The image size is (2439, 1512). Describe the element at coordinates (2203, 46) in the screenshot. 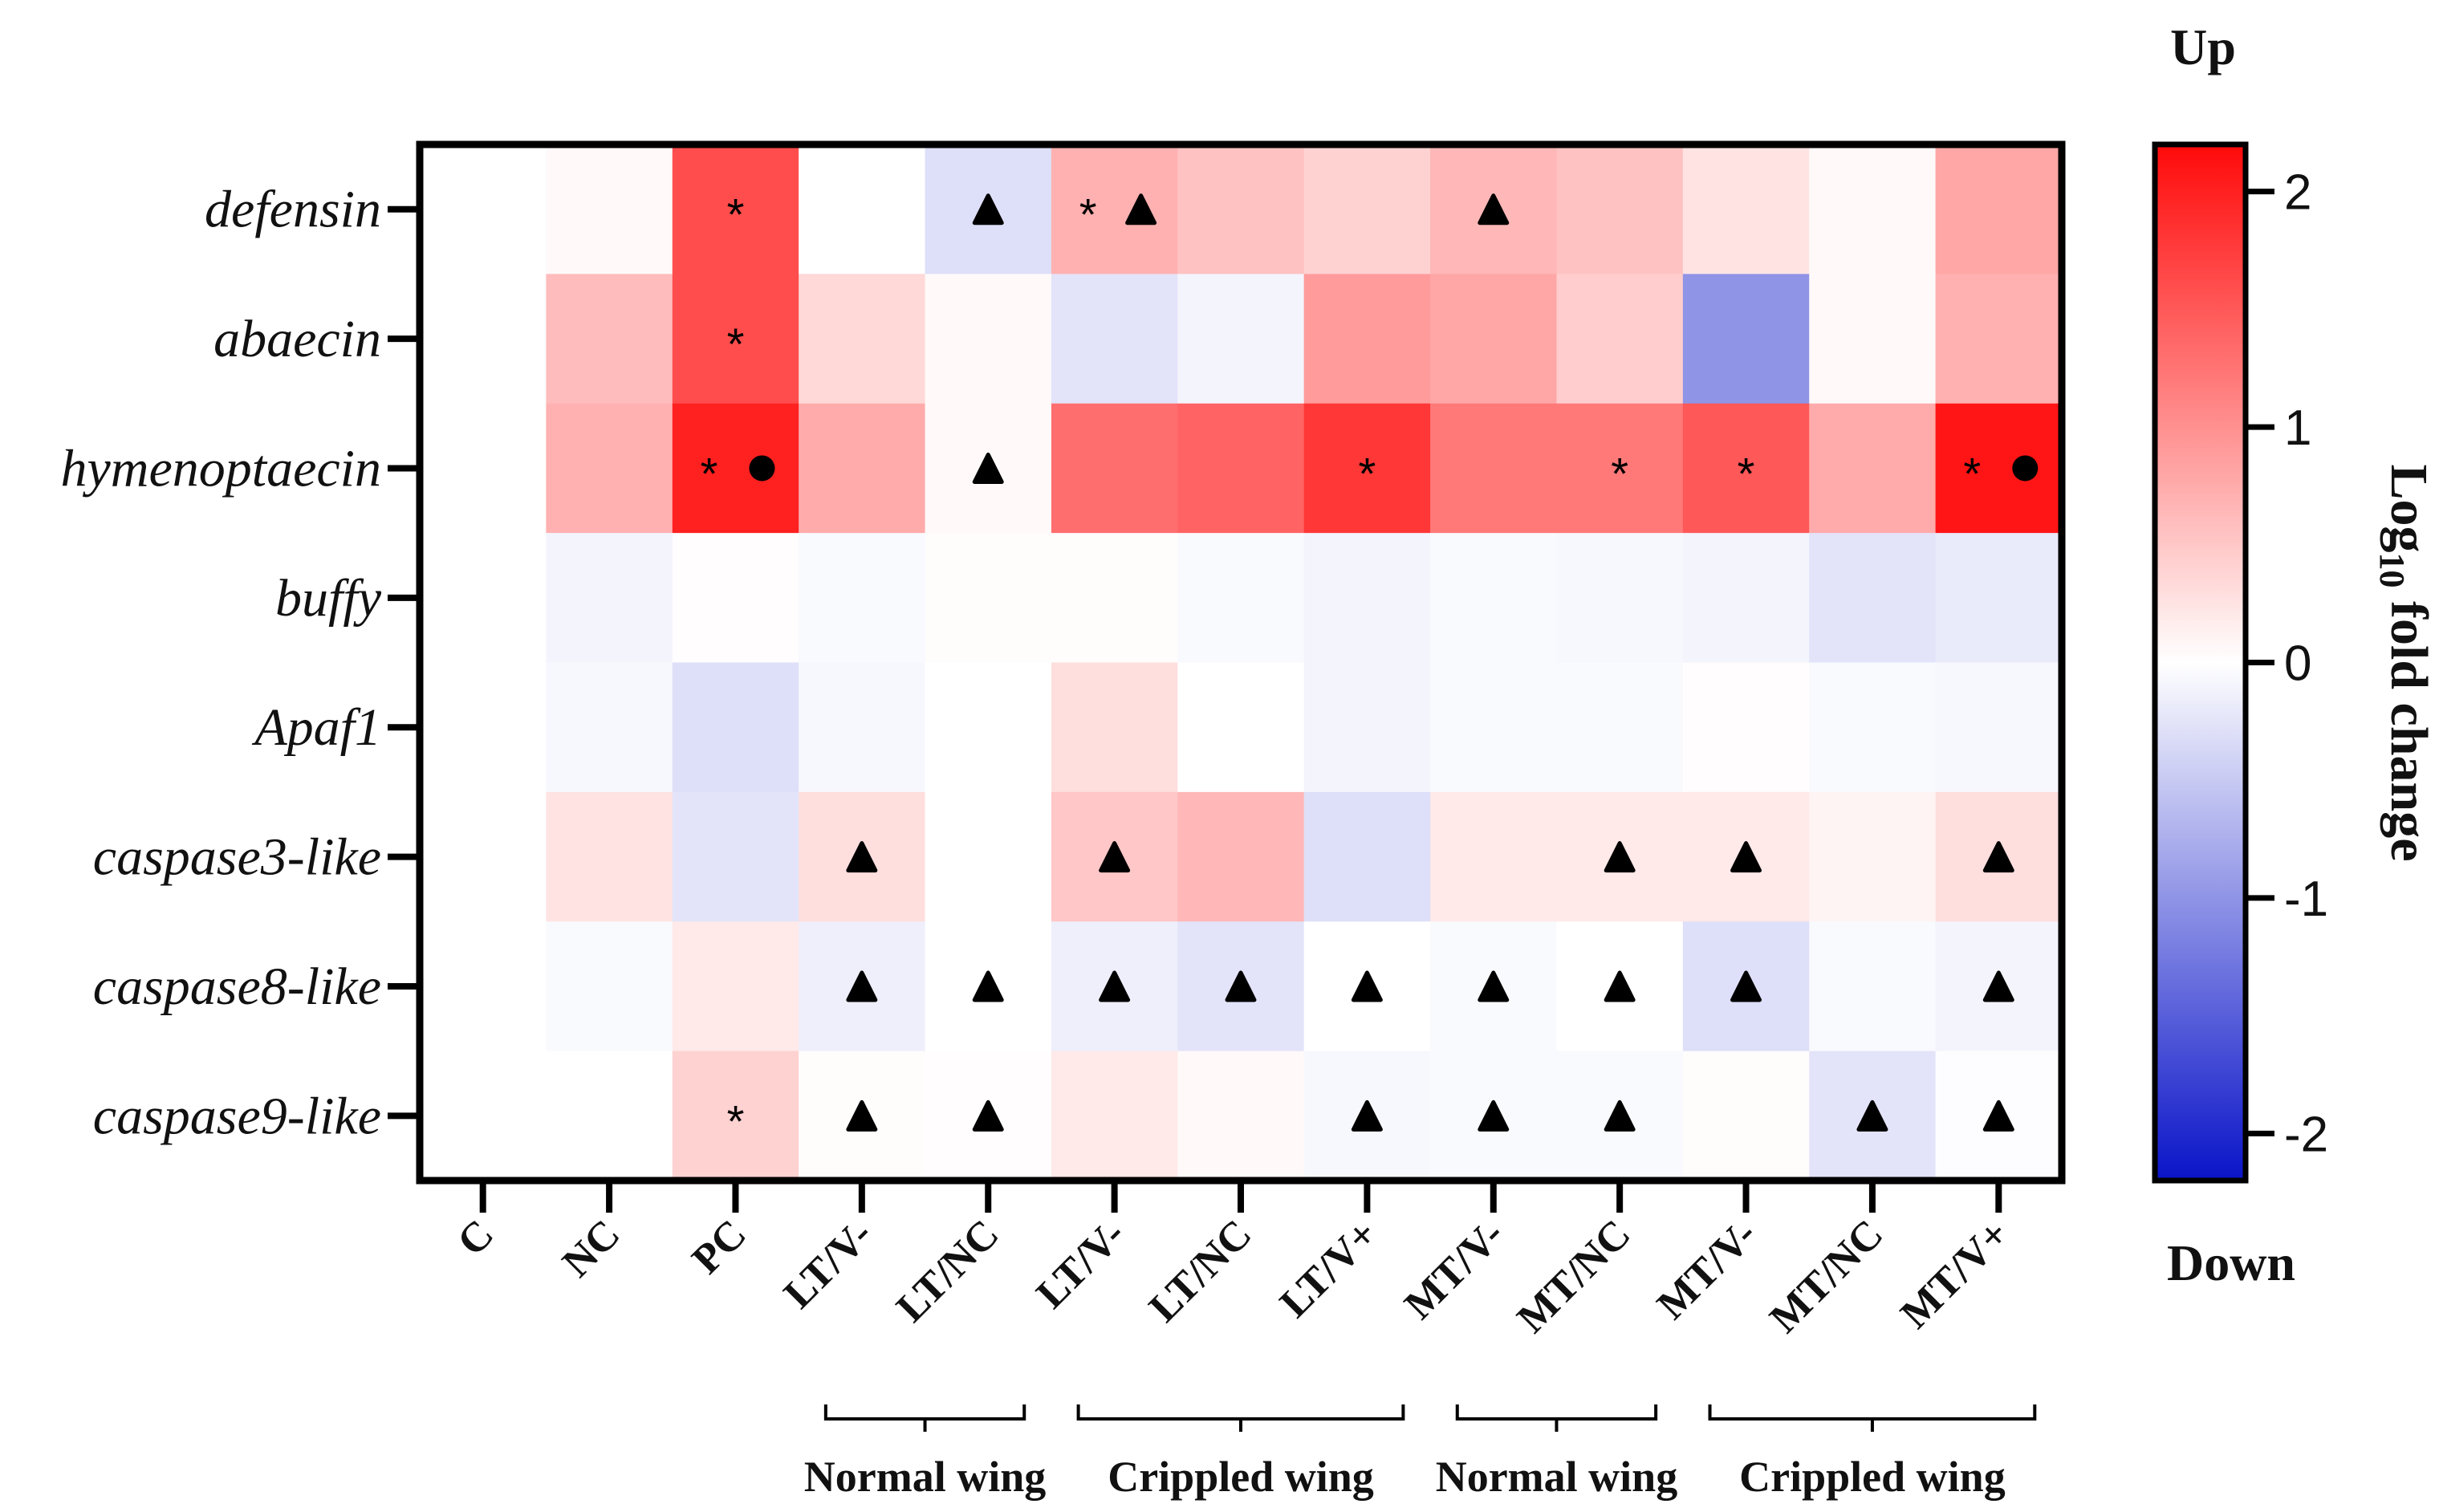

I see `colorbar-label-up: Up` at that location.